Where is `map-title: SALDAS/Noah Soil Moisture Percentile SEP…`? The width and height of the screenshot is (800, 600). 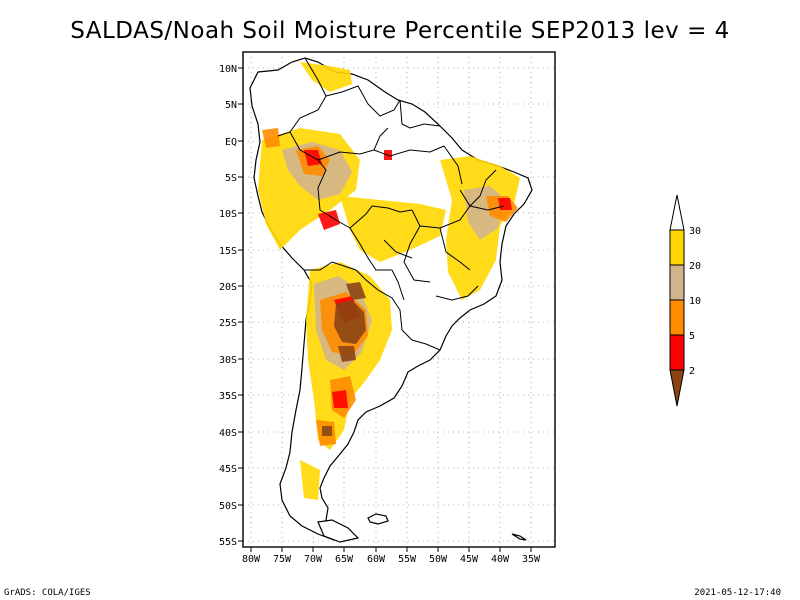
map-title: SALDAS/Noah Soil Moisture Percentile SEP… is located at coordinates (400, 31).